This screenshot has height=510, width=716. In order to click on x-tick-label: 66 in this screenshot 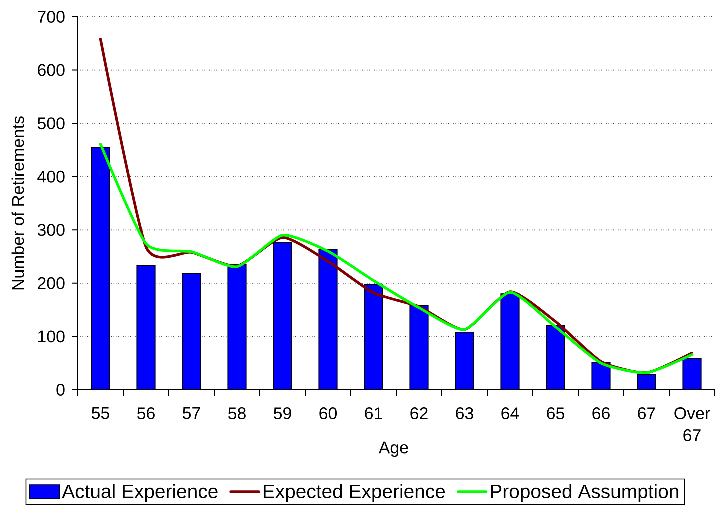, I will do `click(601, 414)`.